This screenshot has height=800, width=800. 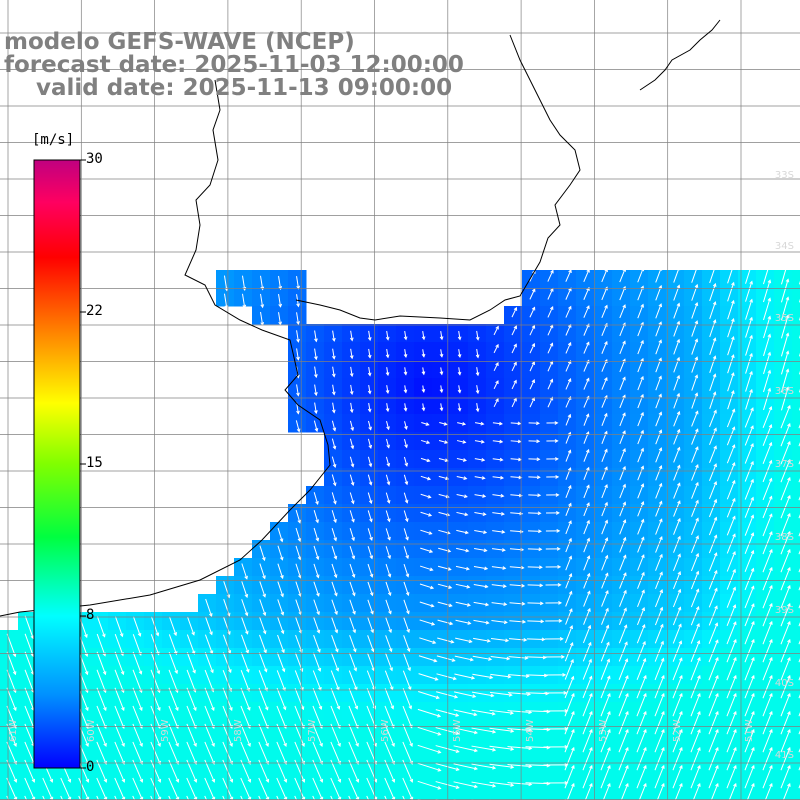 I want to click on lon-label: 61W, so click(x=13, y=730).